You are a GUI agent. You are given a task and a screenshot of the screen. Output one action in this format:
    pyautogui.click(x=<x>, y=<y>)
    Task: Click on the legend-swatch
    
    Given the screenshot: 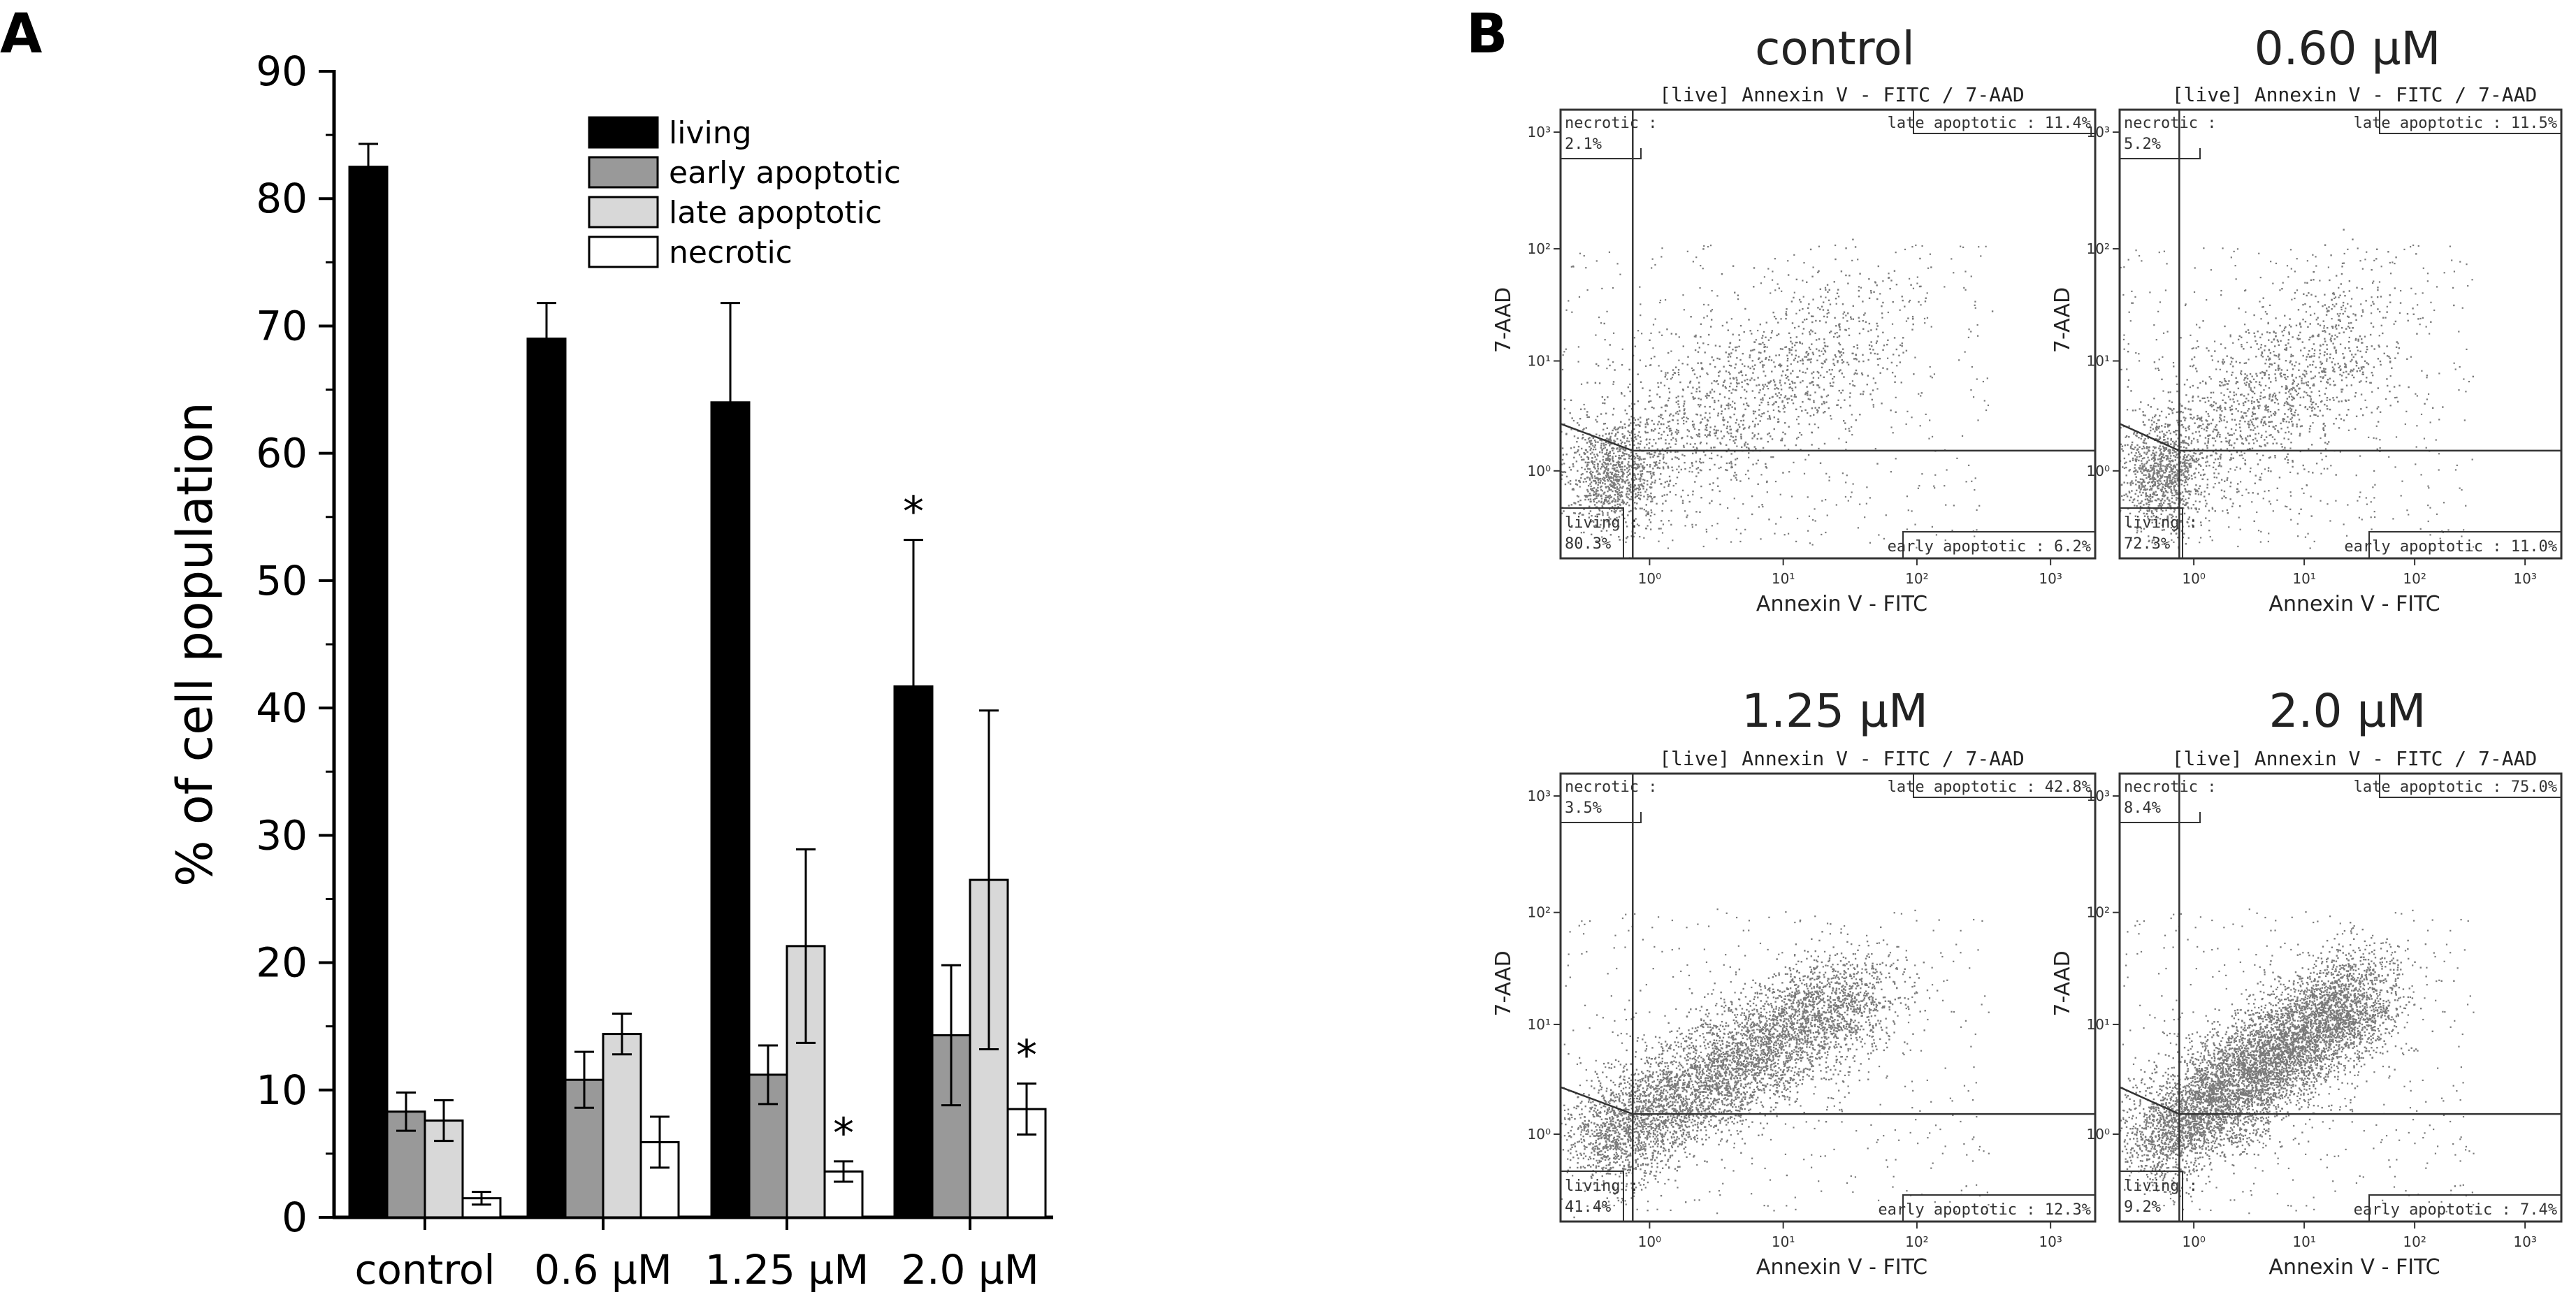 What is the action you would take?
    pyautogui.click(x=624, y=172)
    